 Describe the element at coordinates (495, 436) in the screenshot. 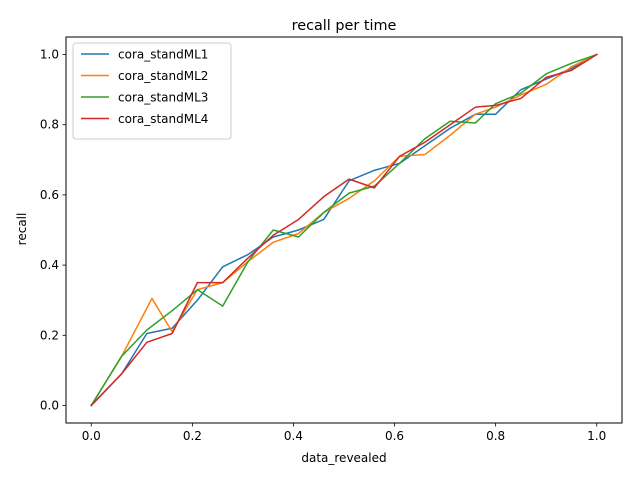

I see `x-tick-label: 0.8` at that location.